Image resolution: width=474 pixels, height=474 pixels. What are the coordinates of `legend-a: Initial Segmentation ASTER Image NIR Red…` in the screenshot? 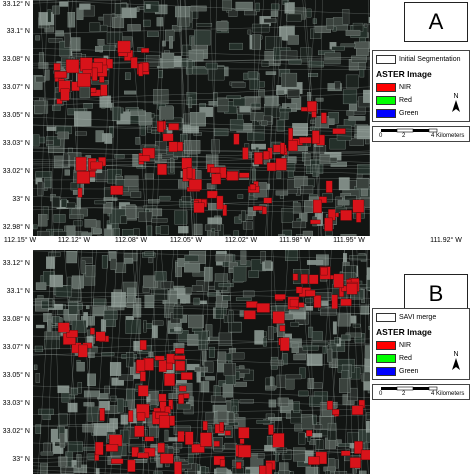 It's located at (421, 86).